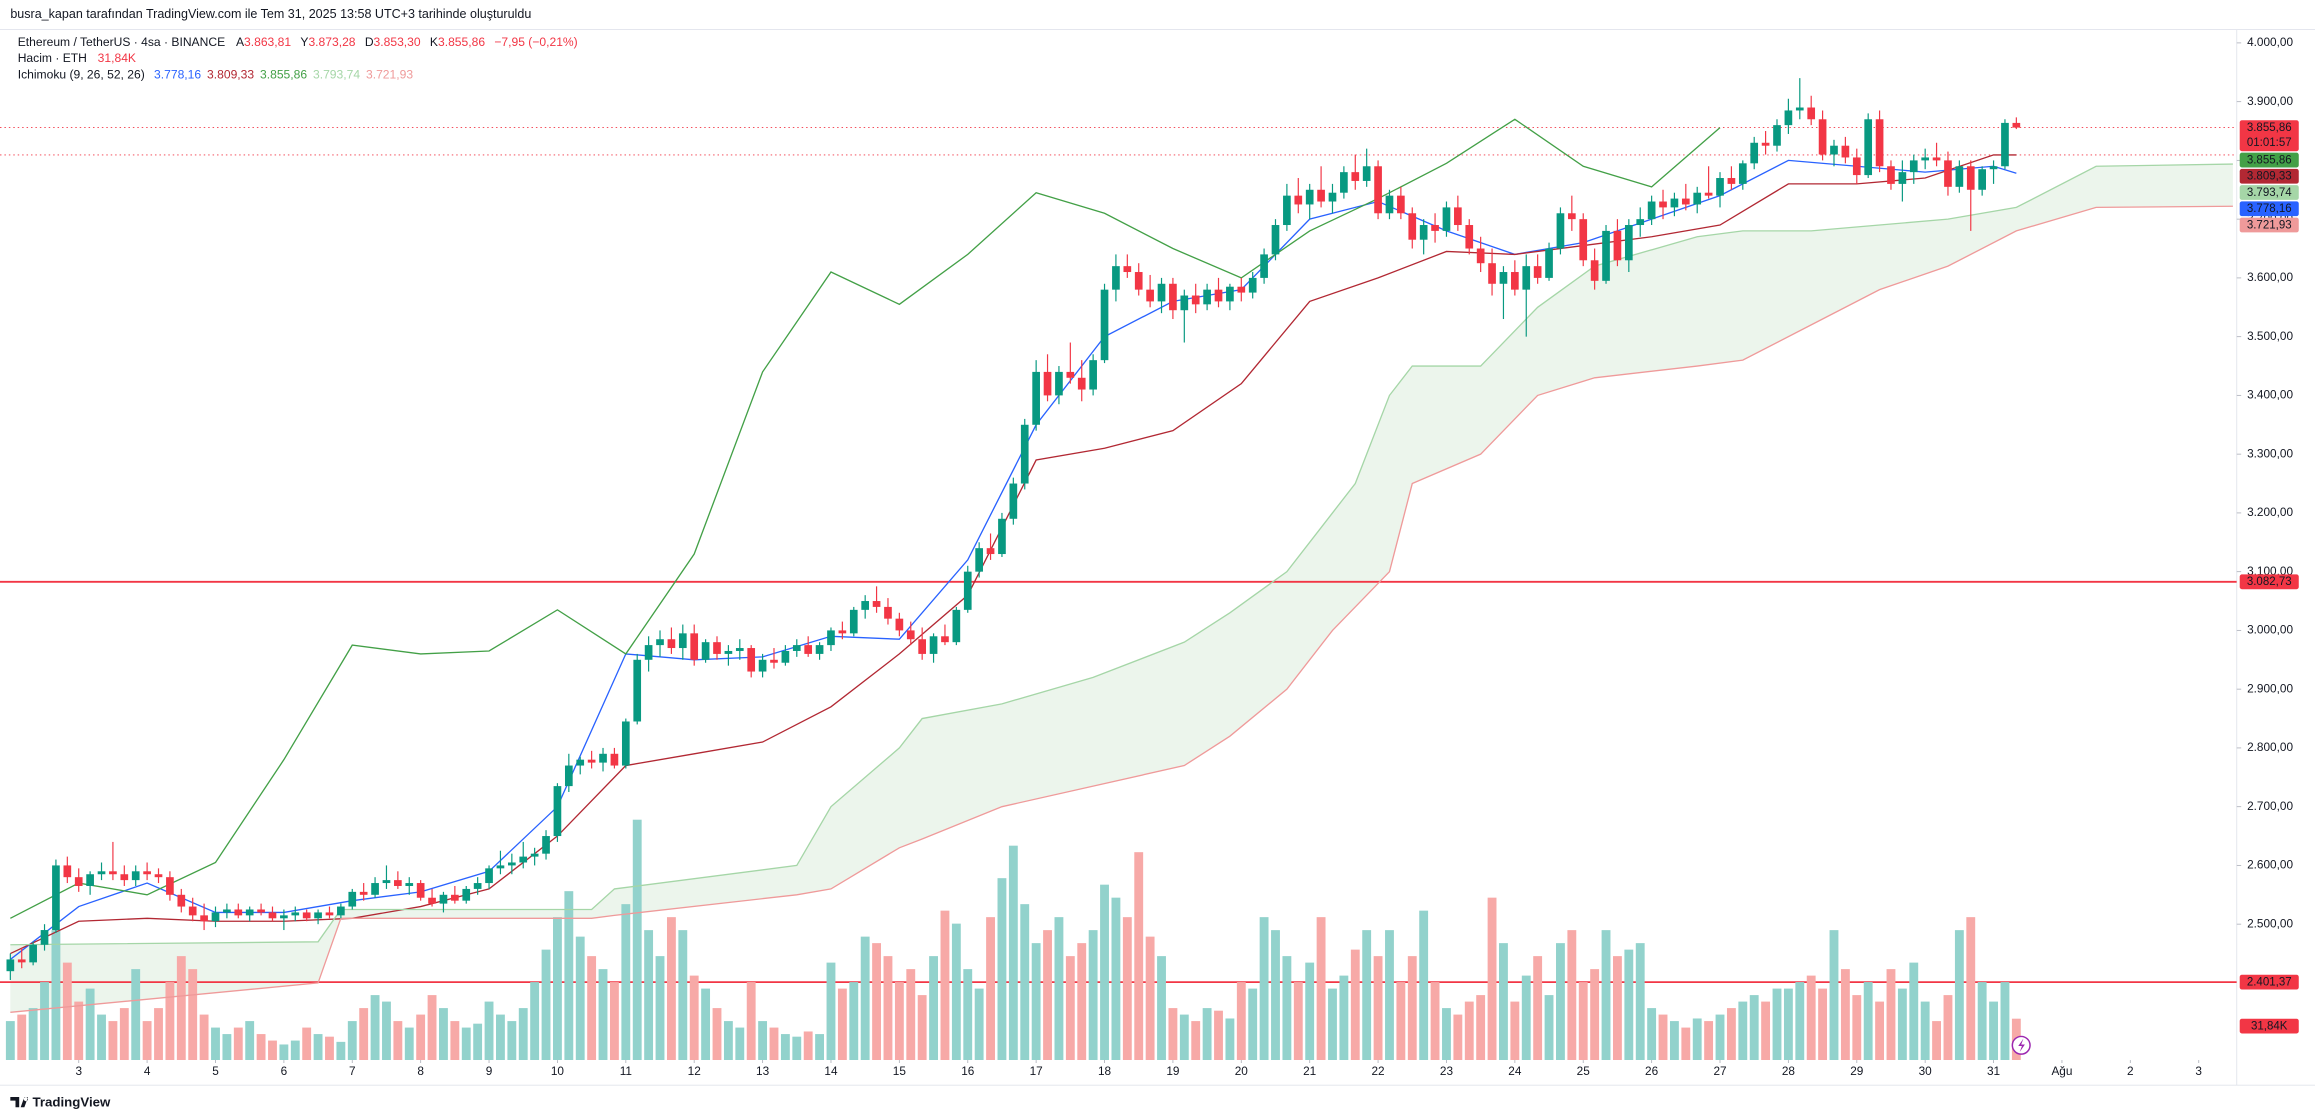 The image size is (2315, 1120). I want to click on y-tick-label: 2.900,00, so click(2270, 688).